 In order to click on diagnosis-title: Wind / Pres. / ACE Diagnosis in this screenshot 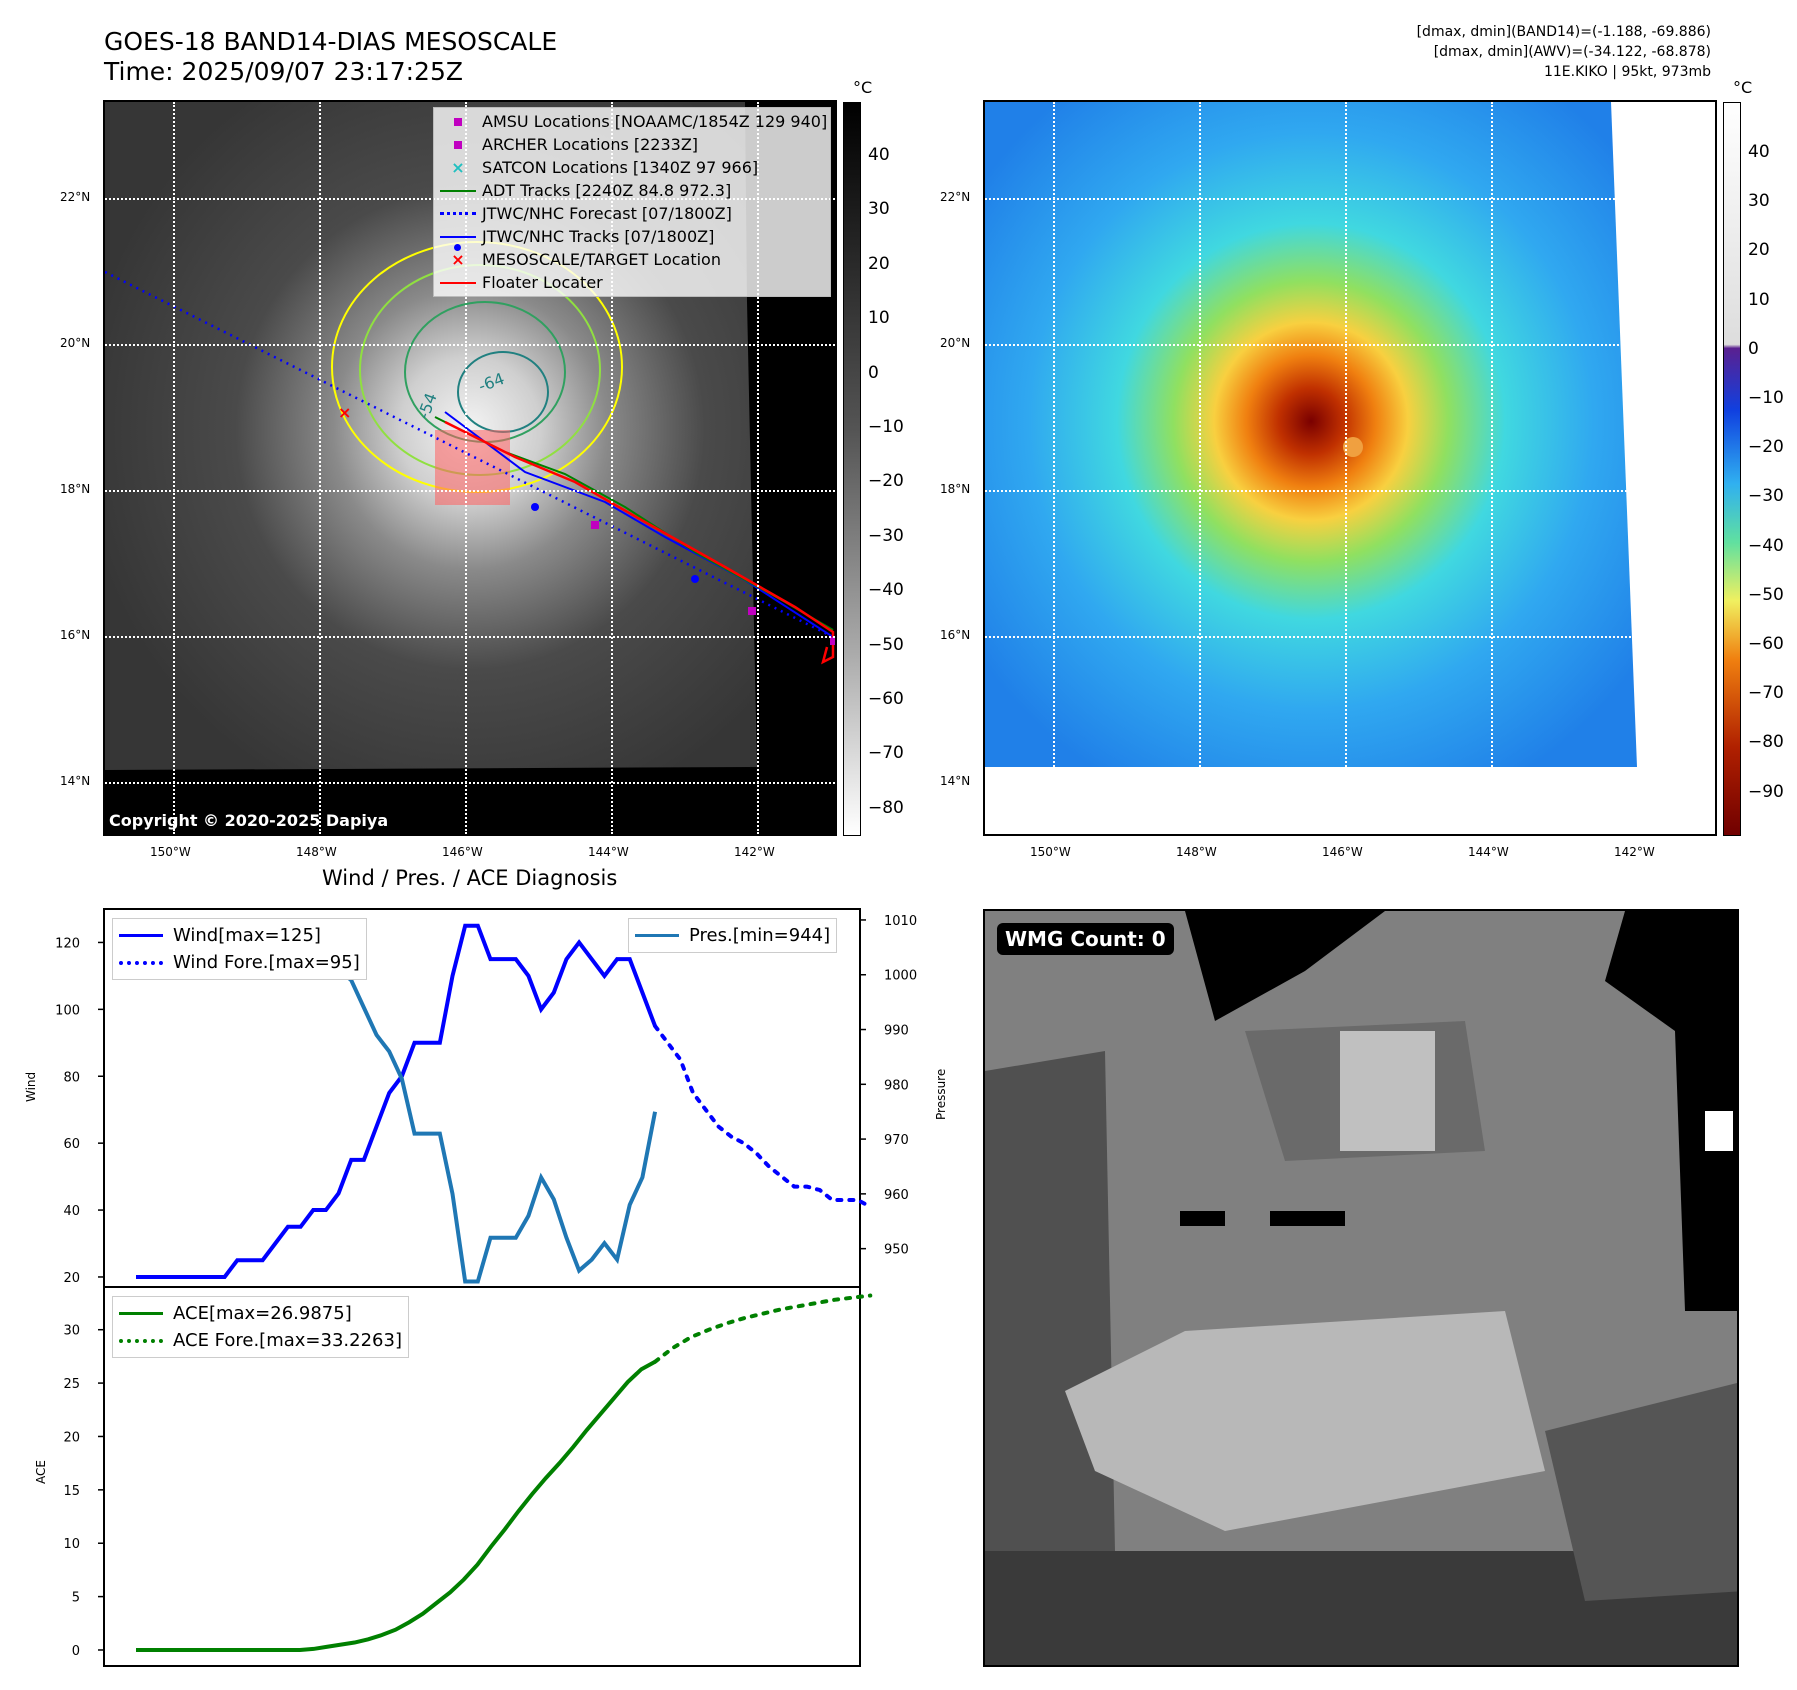, I will do `click(470, 878)`.